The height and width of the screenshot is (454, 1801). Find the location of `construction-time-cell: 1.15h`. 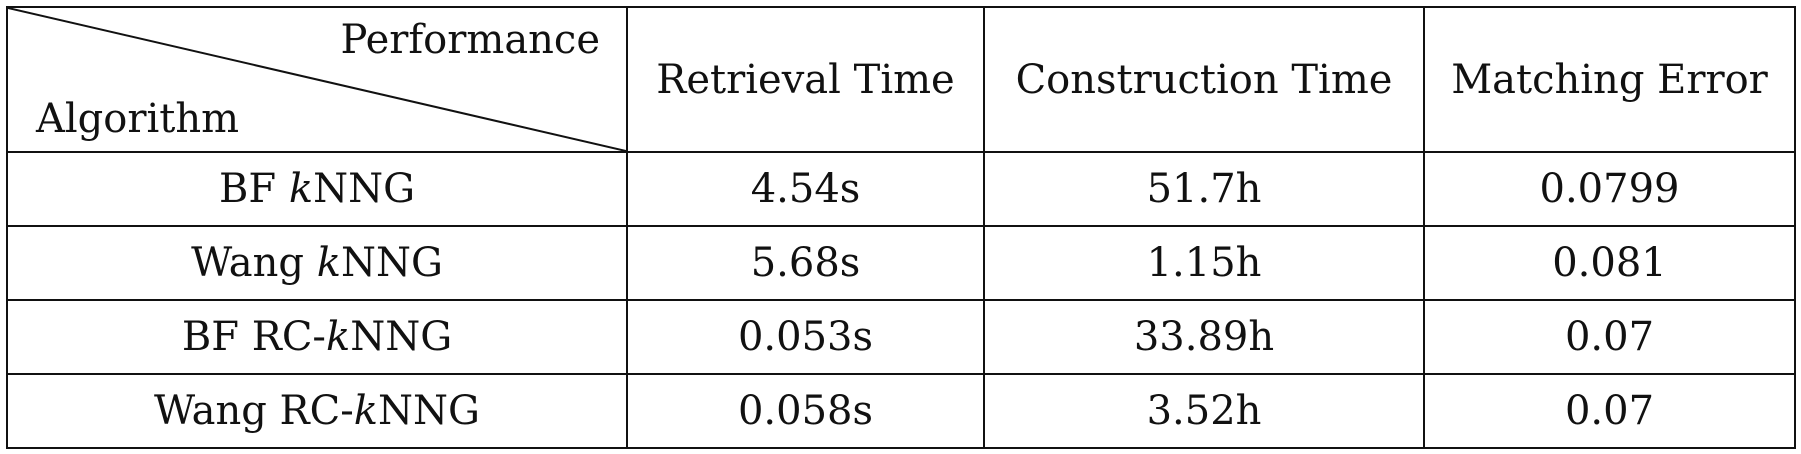

construction-time-cell: 1.15h is located at coordinates (1204, 263).